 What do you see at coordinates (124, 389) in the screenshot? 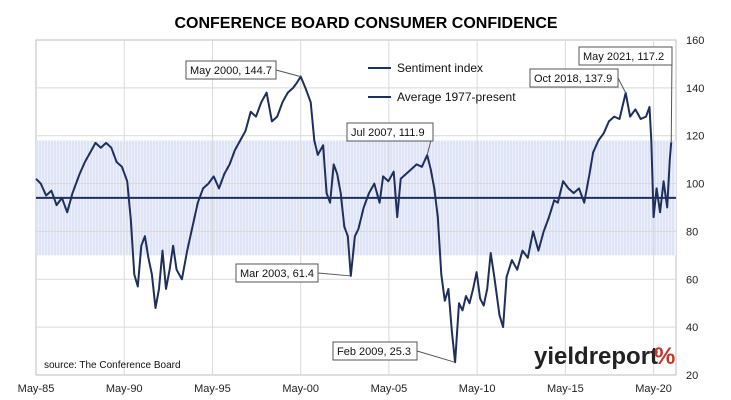
I see `x-tick-label: May-90` at bounding box center [124, 389].